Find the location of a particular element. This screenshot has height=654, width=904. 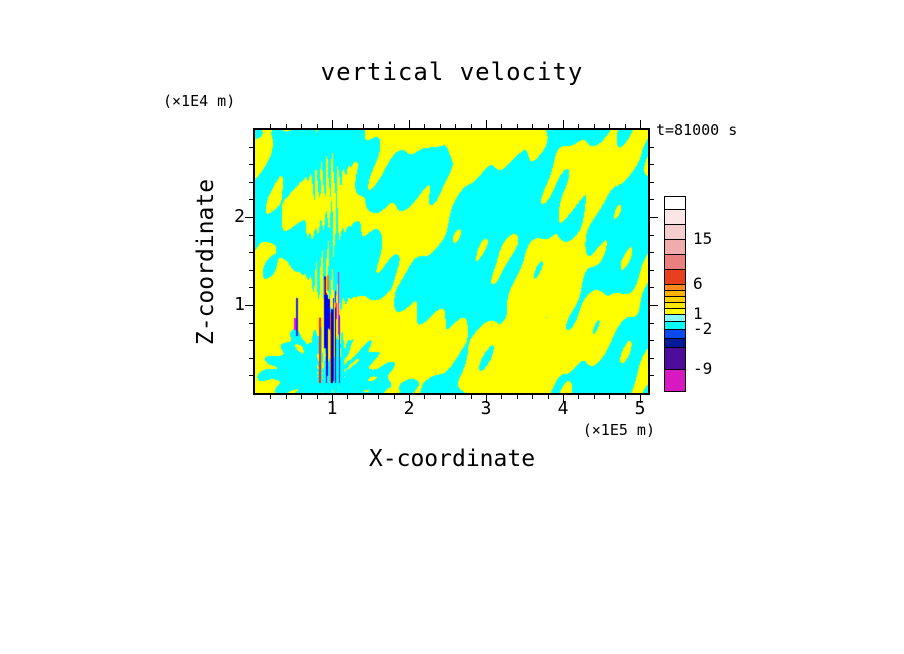

colorbar-tick-label: 1 is located at coordinates (698, 313).